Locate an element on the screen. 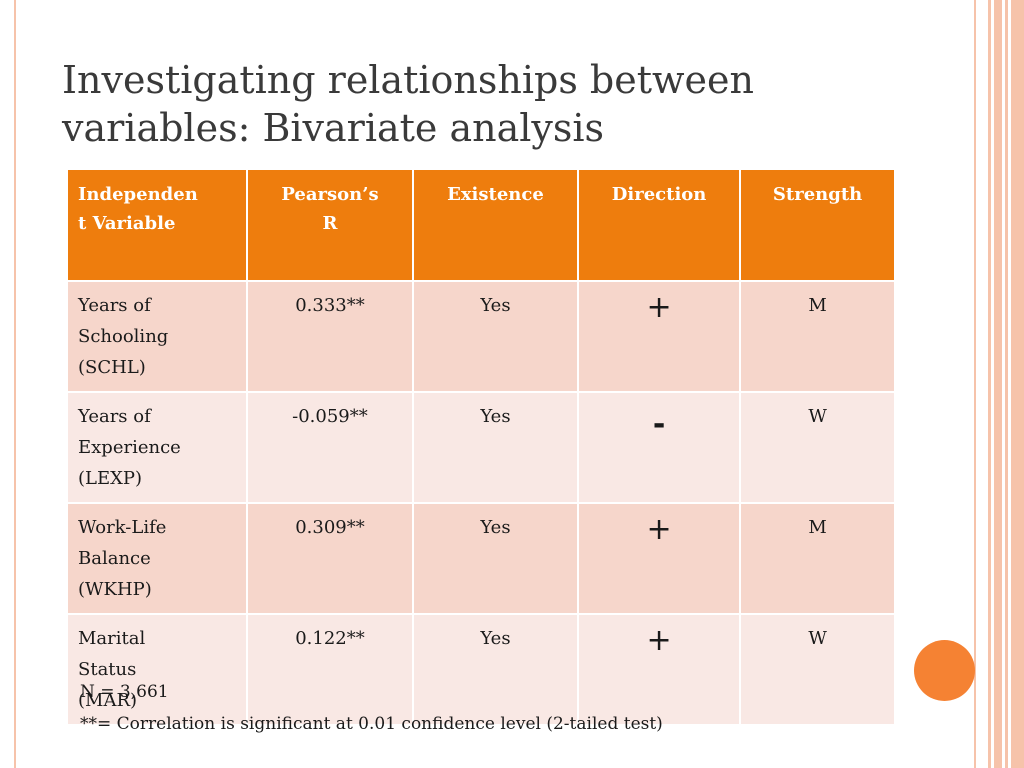 This screenshot has height=768, width=1024. variable-line: (SCHL) is located at coordinates (112, 367).